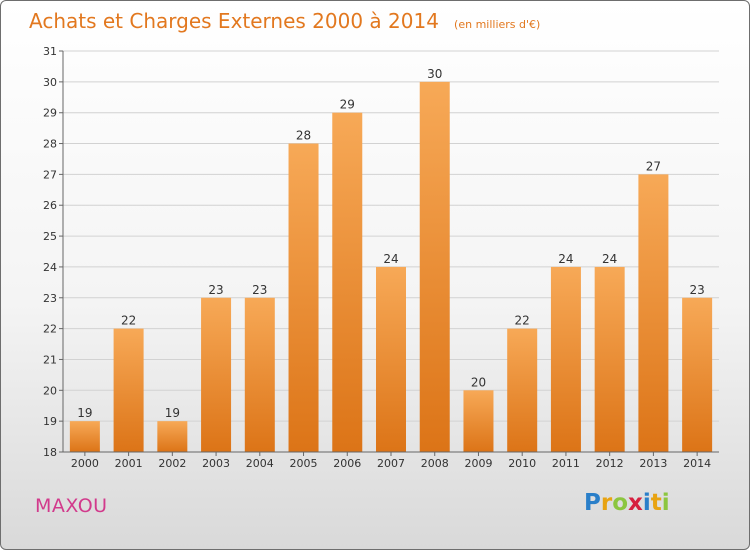 Image resolution: width=750 pixels, height=550 pixels. What do you see at coordinates (697, 463) in the screenshot?
I see `x-tick-label: 2014` at bounding box center [697, 463].